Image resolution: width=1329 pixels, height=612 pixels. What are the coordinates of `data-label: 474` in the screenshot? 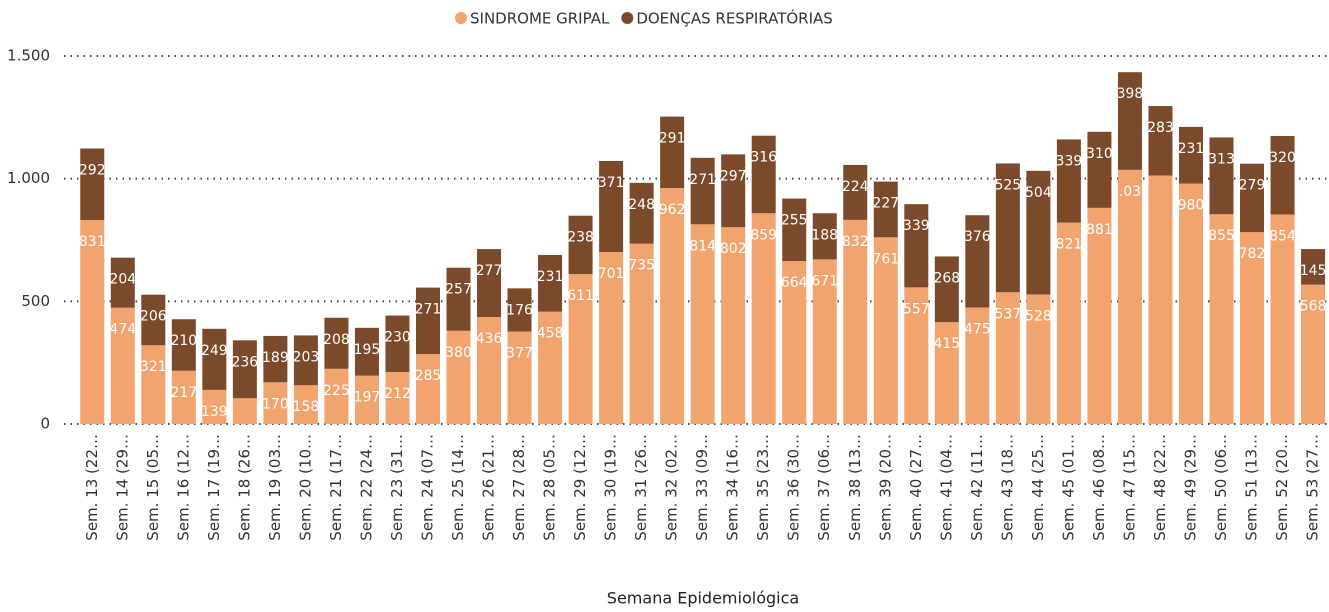 It's located at (122, 330).